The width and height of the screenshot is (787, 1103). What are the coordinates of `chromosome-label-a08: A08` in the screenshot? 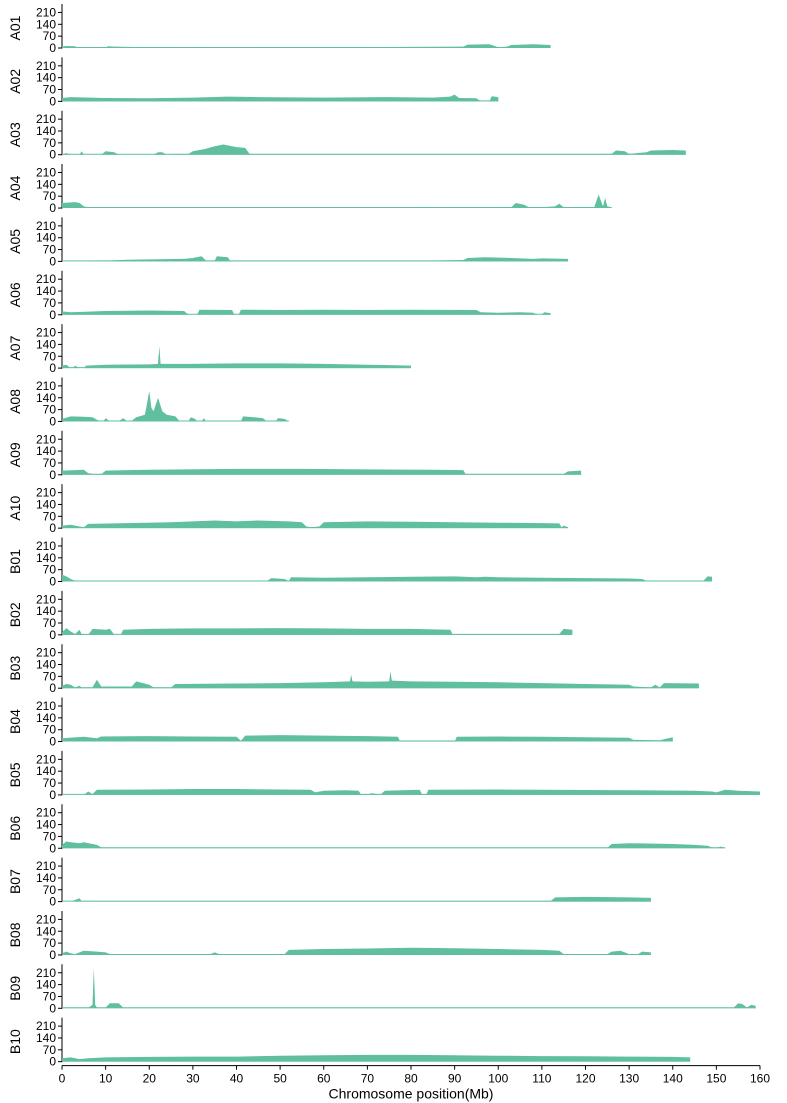 It's located at (15, 401).